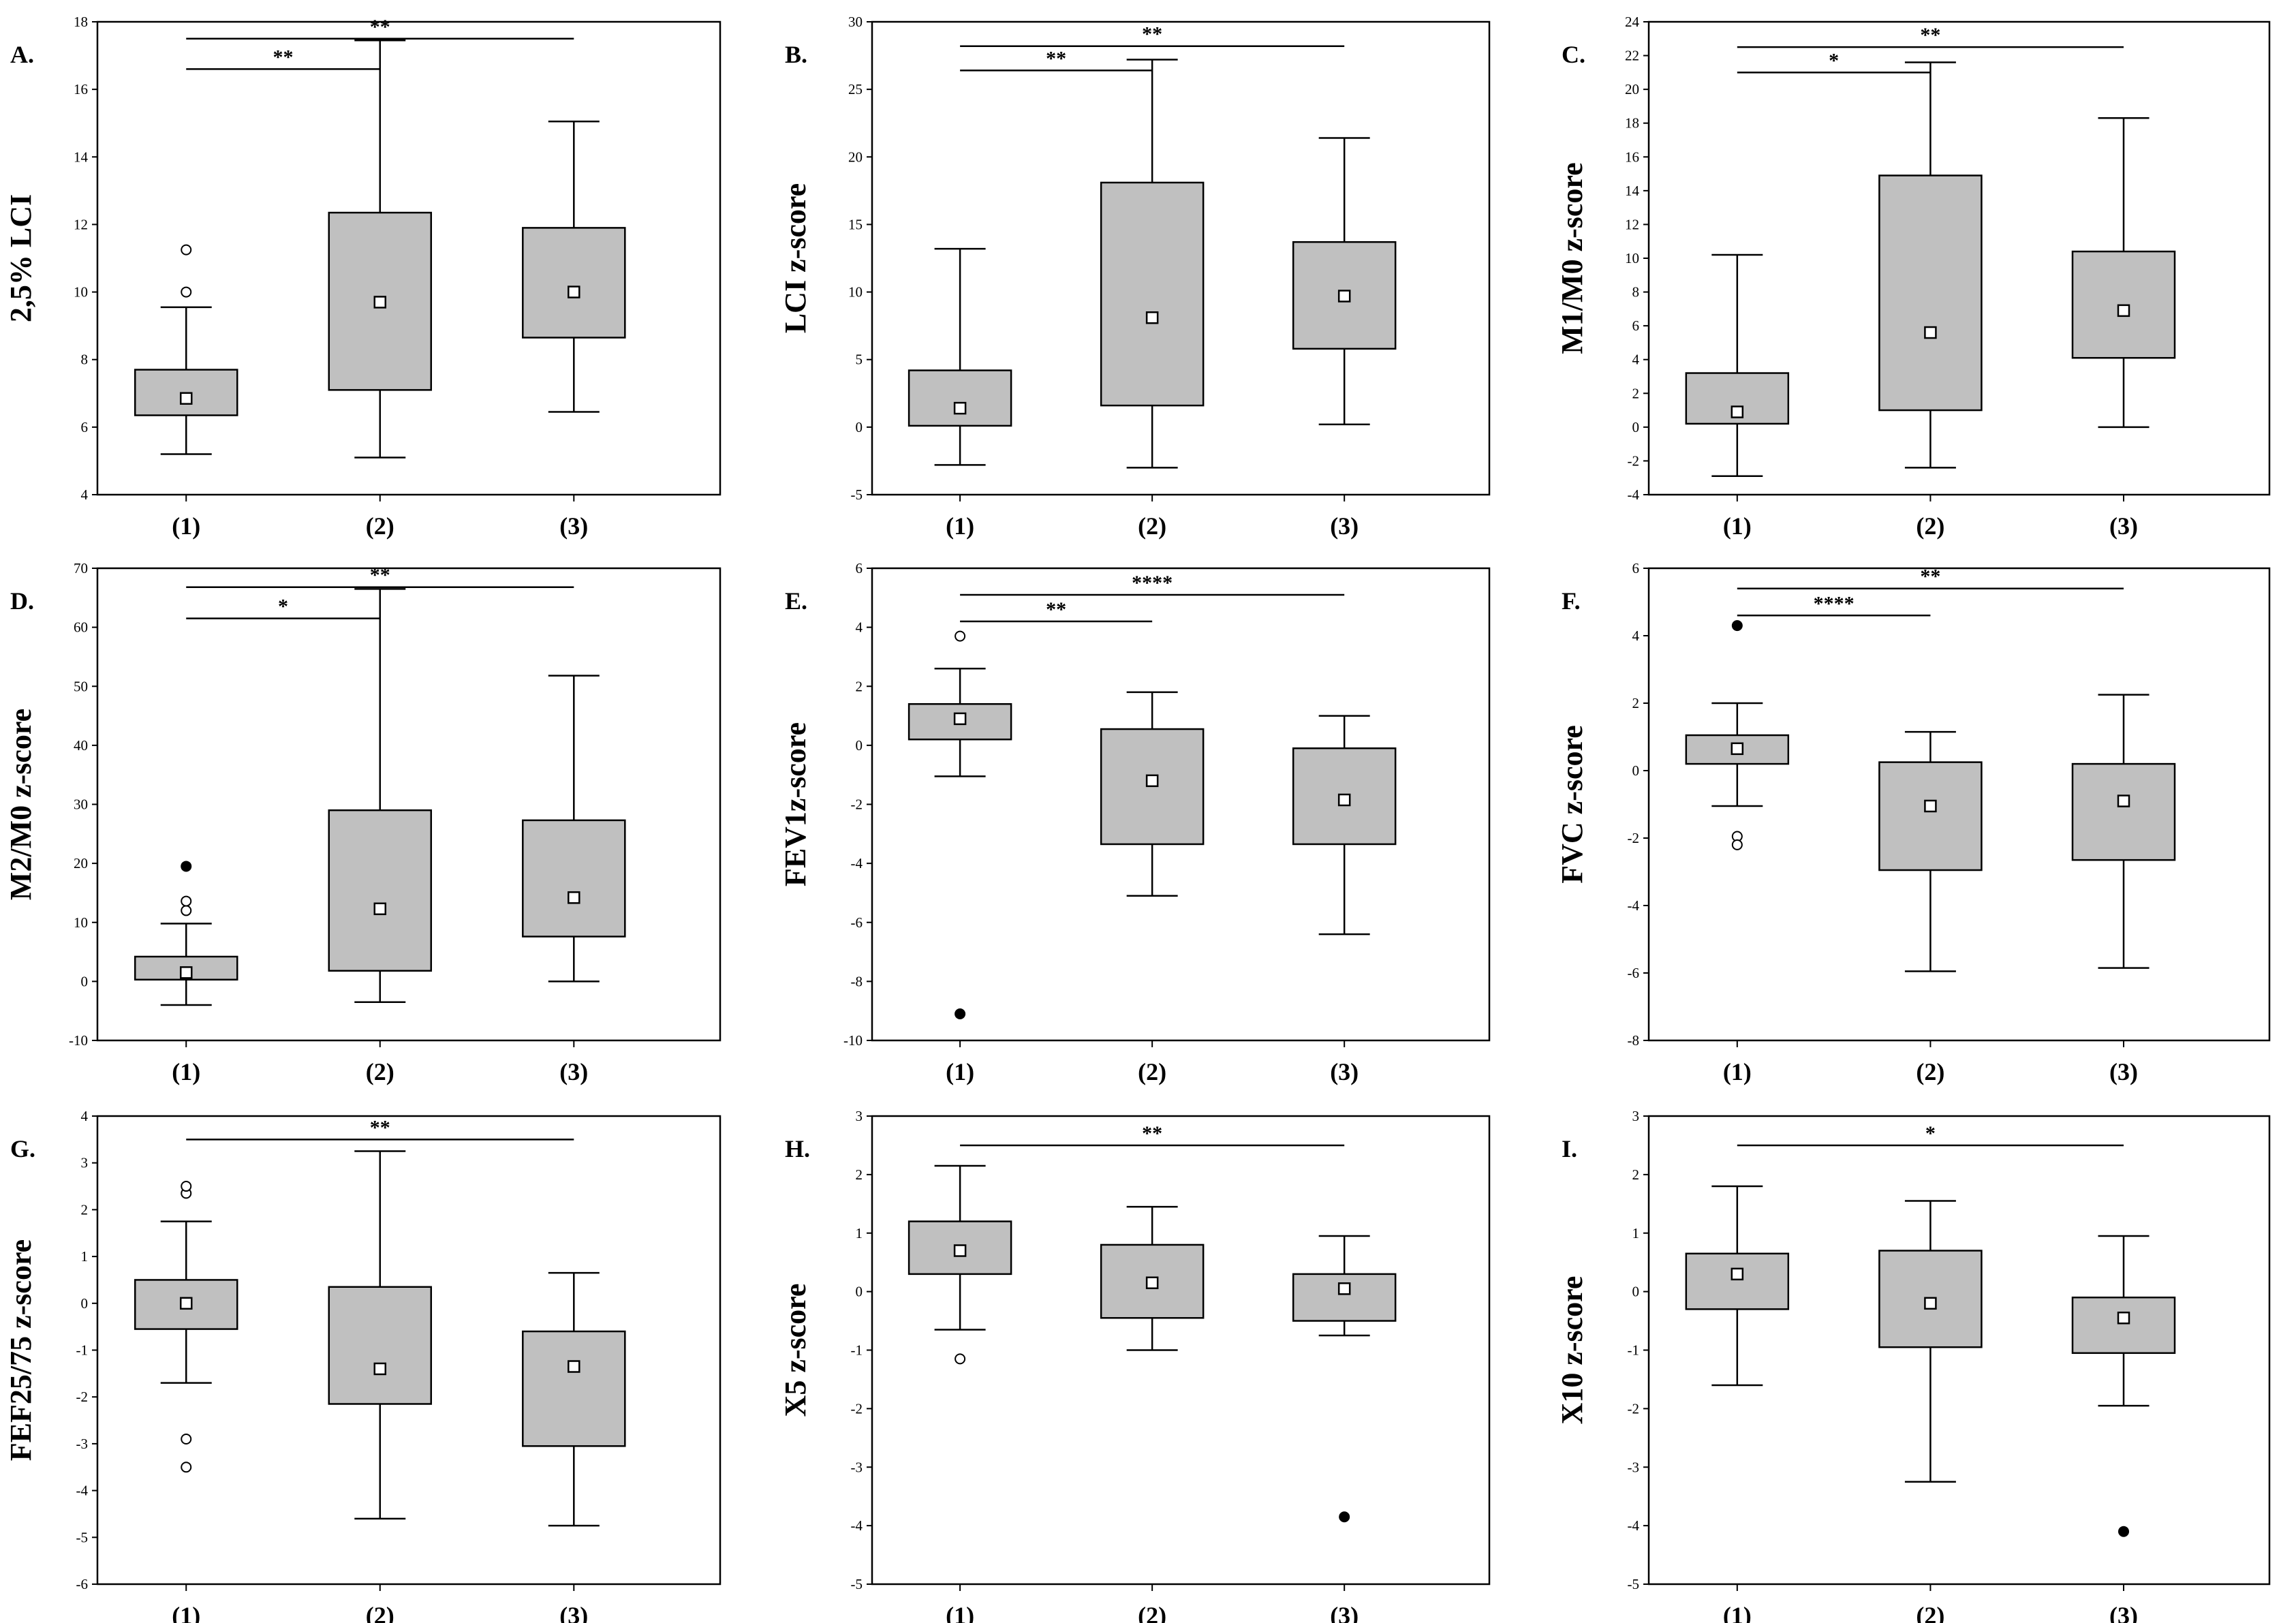 Image resolution: width=2296 pixels, height=1623 pixels. Describe the element at coordinates (22, 601) in the screenshot. I see `panel-label: D.` at that location.